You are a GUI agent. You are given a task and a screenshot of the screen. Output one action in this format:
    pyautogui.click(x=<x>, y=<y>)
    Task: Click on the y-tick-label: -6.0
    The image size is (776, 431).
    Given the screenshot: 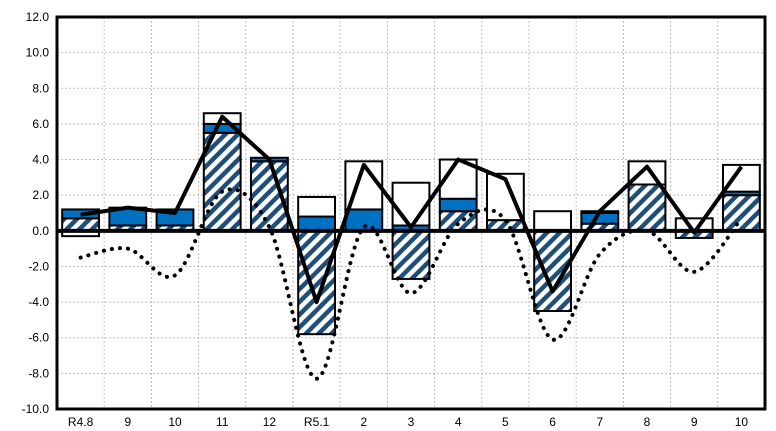 What is the action you would take?
    pyautogui.click(x=38, y=338)
    